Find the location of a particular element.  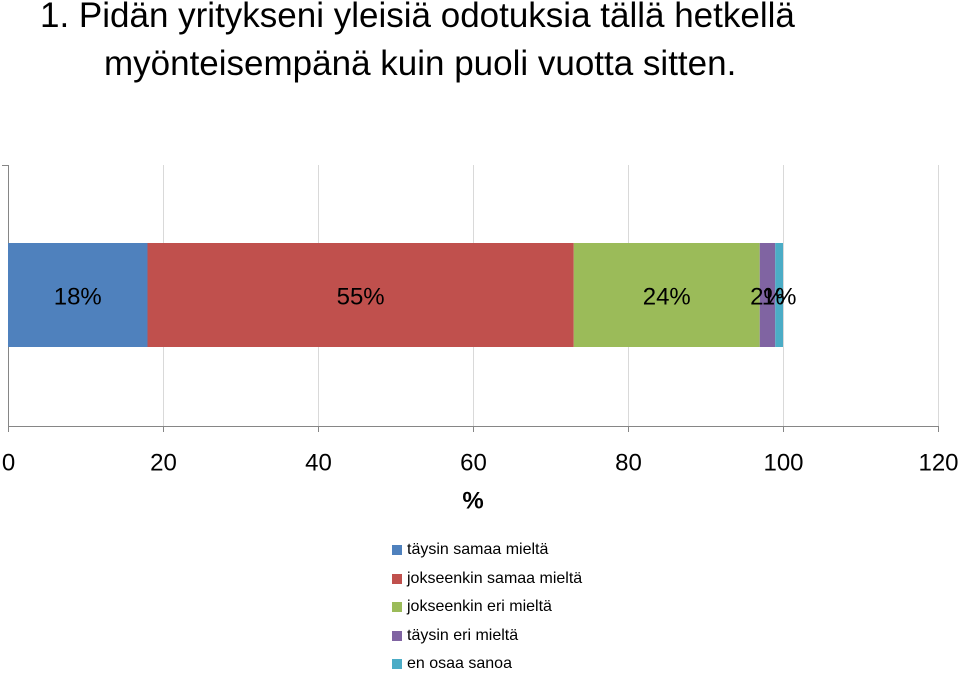

legend-label: täysin eri mieltä is located at coordinates (463, 635).